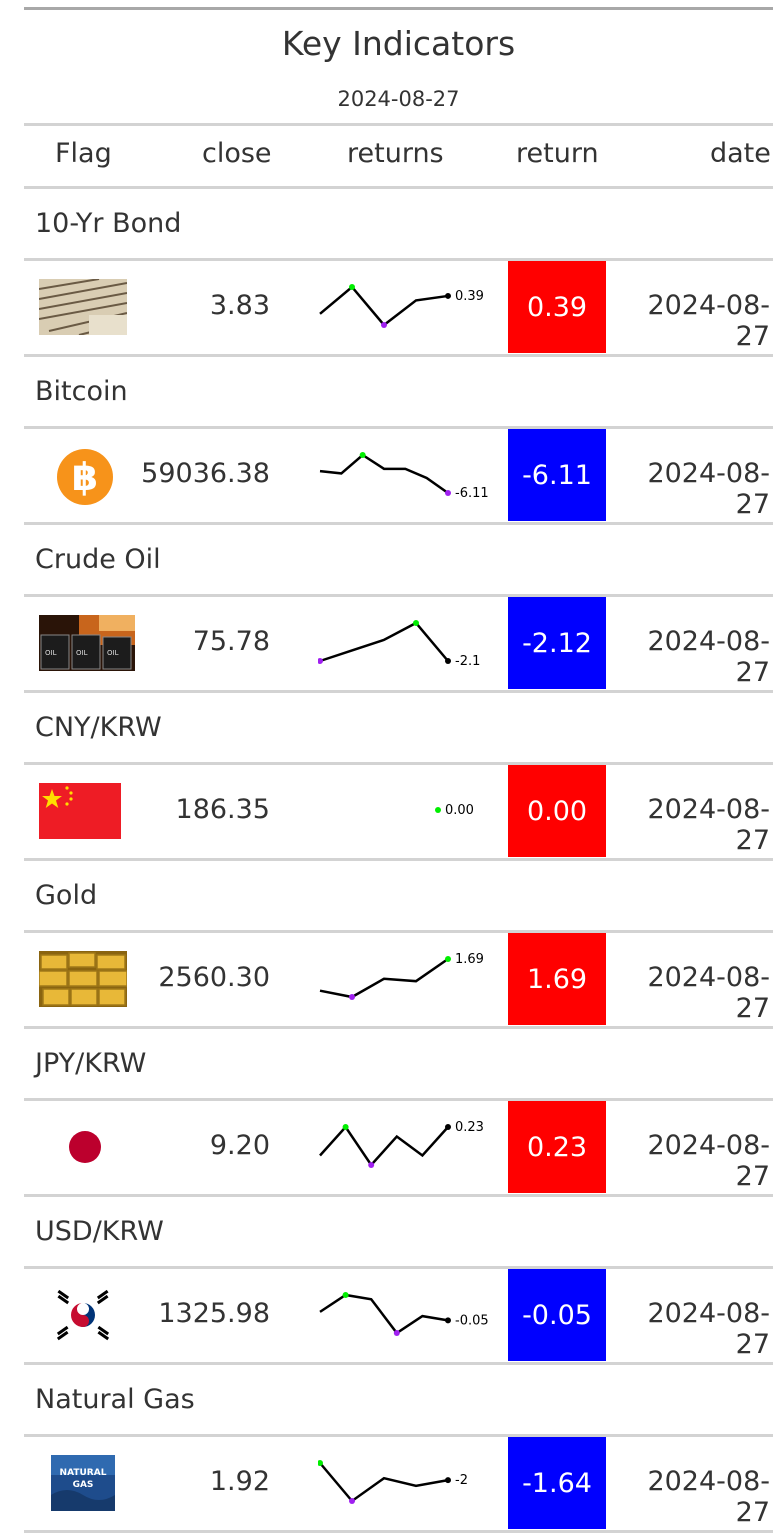 The height and width of the screenshot is (1540, 773). Describe the element at coordinates (469, 959) in the screenshot. I see `sparkline-end-label: 1.69` at that location.